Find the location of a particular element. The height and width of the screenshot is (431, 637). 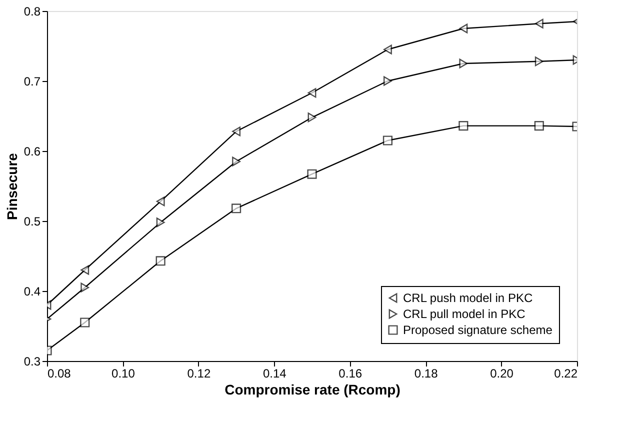

y-tick-label: 0.7 is located at coordinates (32, 81).